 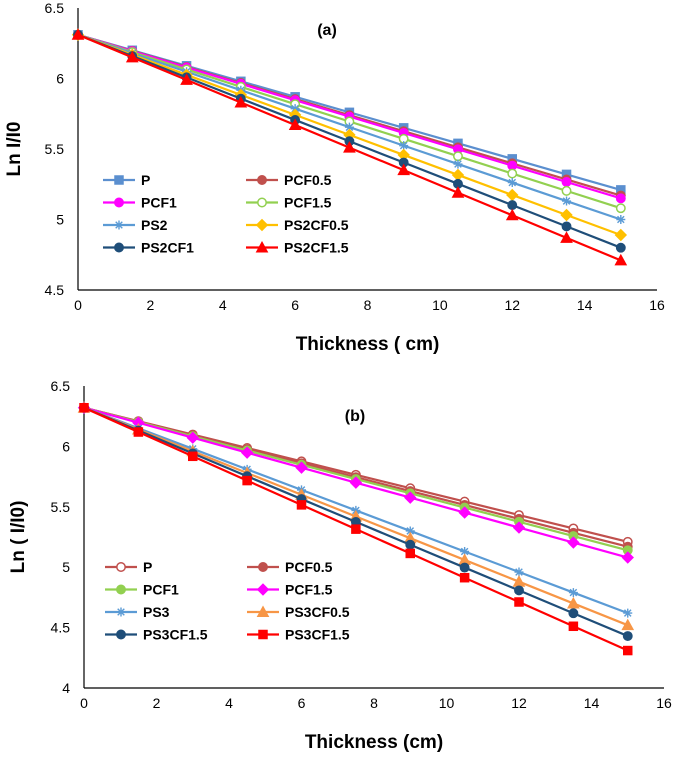 What do you see at coordinates (167, 248) in the screenshot?
I see `legend-label: PS2CF1` at bounding box center [167, 248].